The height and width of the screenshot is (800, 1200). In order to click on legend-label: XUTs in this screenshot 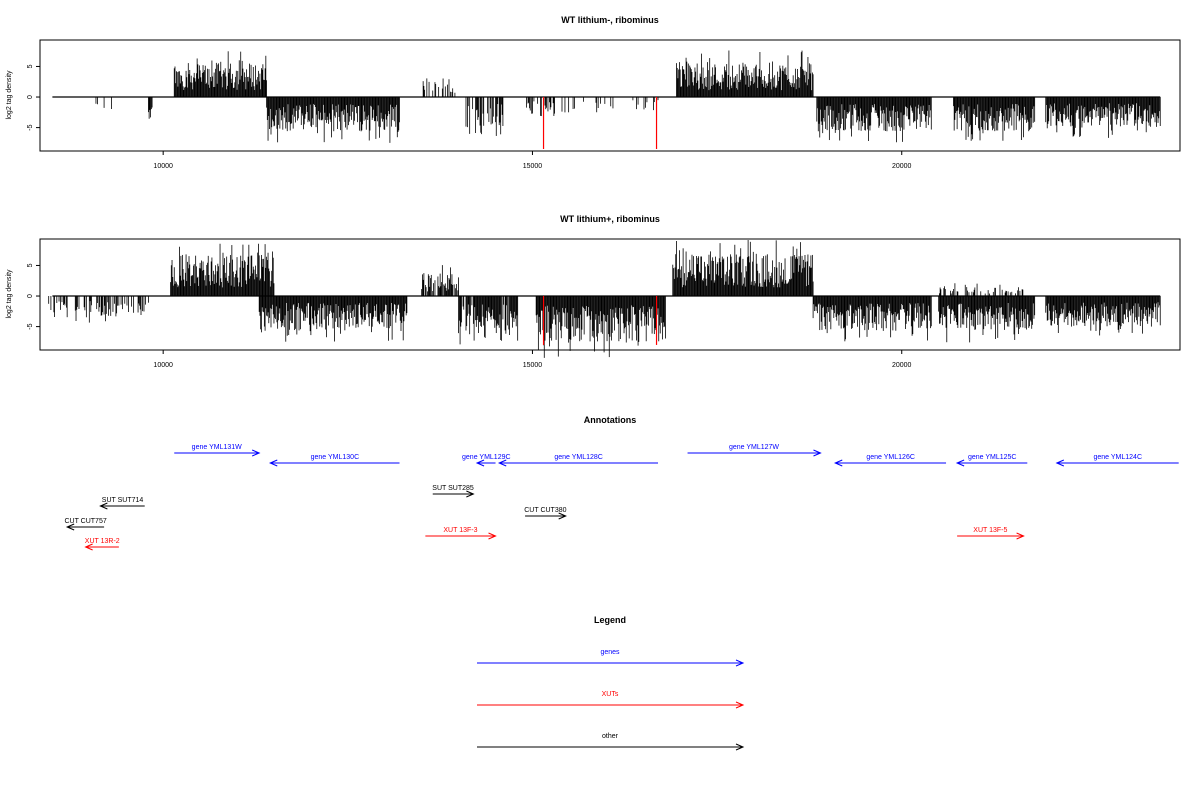, I will do `click(610, 694)`.